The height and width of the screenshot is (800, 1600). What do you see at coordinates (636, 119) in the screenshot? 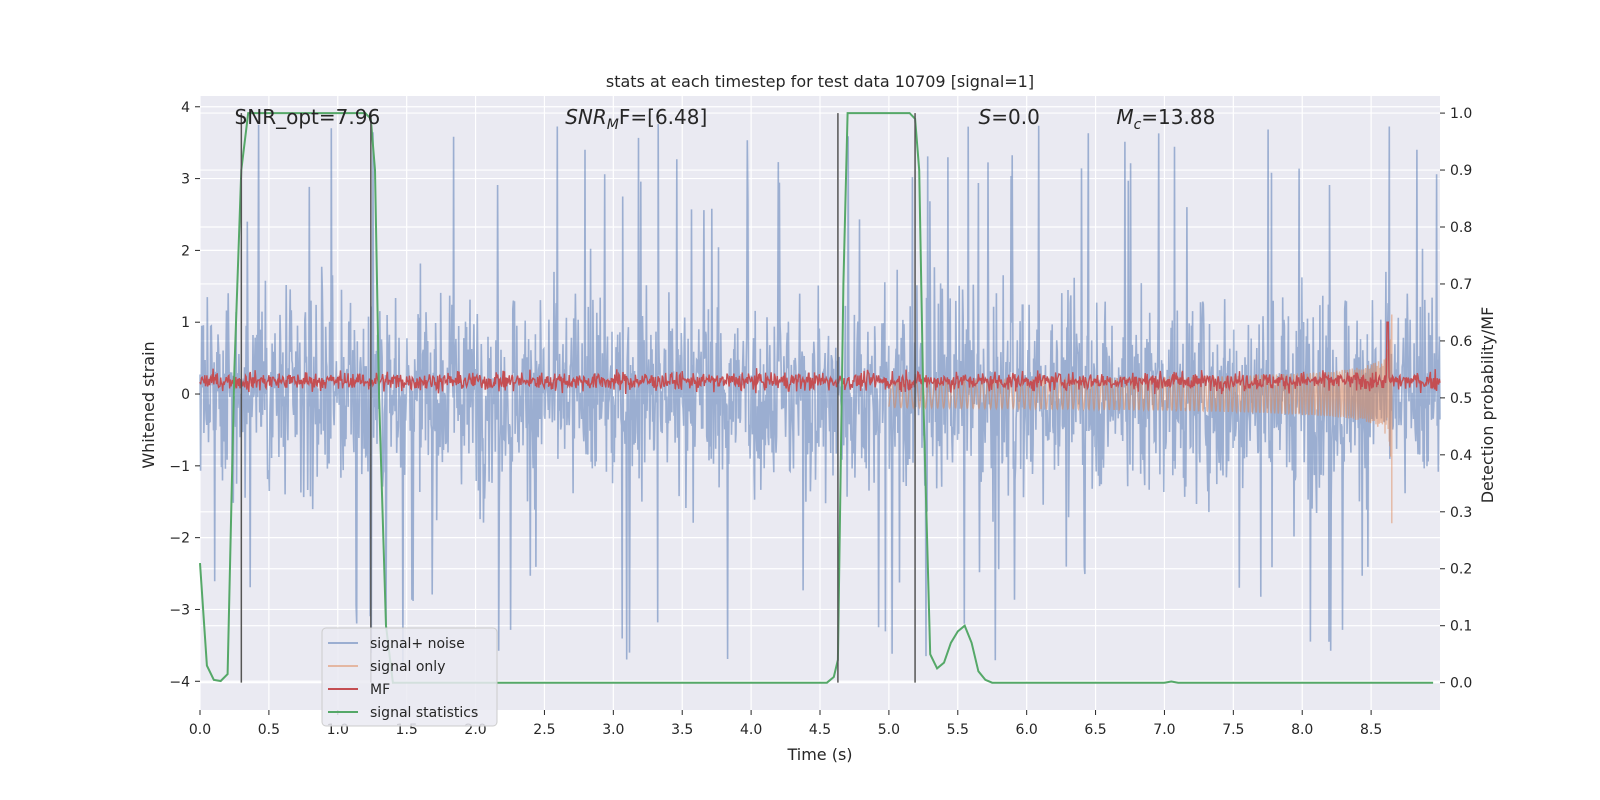
I see `annotation-2: SNRMF=[6.48]` at bounding box center [636, 119].